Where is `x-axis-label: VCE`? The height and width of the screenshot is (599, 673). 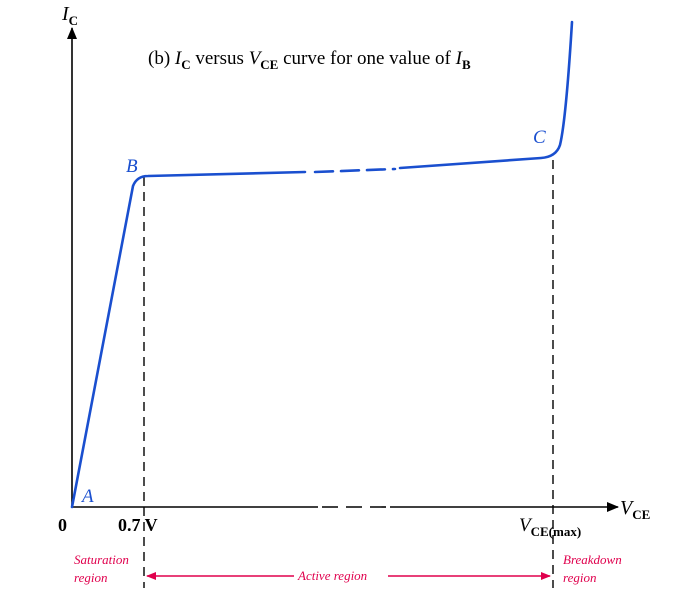 x-axis-label: VCE is located at coordinates (635, 509).